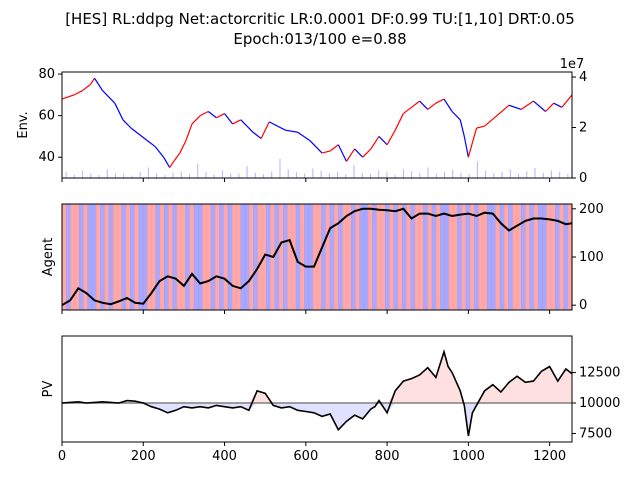 This screenshot has width=640, height=480. I want to click on pv-y-axis: 7500 10000 12500, so click(596, 403).